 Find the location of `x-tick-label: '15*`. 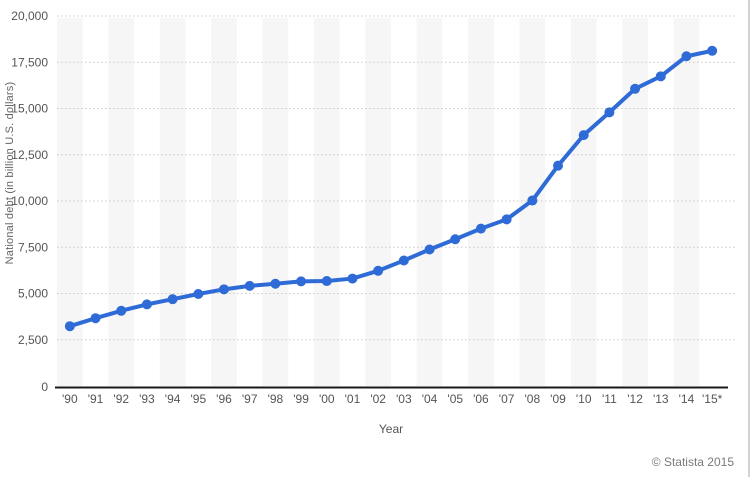

x-tick-label: '15* is located at coordinates (712, 399).